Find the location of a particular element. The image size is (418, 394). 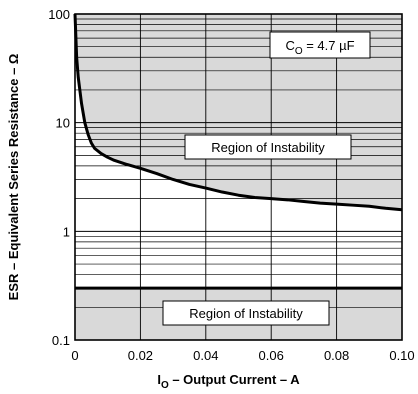

lower-region-label-box is located at coordinates (246, 313).